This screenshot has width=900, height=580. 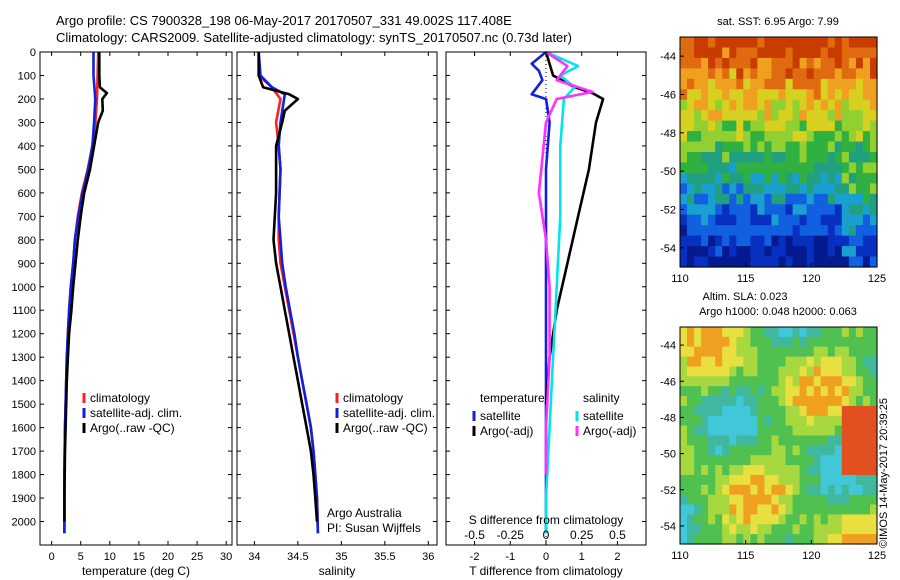 What do you see at coordinates (746, 556) in the screenshot?
I see `sla-map-xtick-label: 115` at bounding box center [746, 556].